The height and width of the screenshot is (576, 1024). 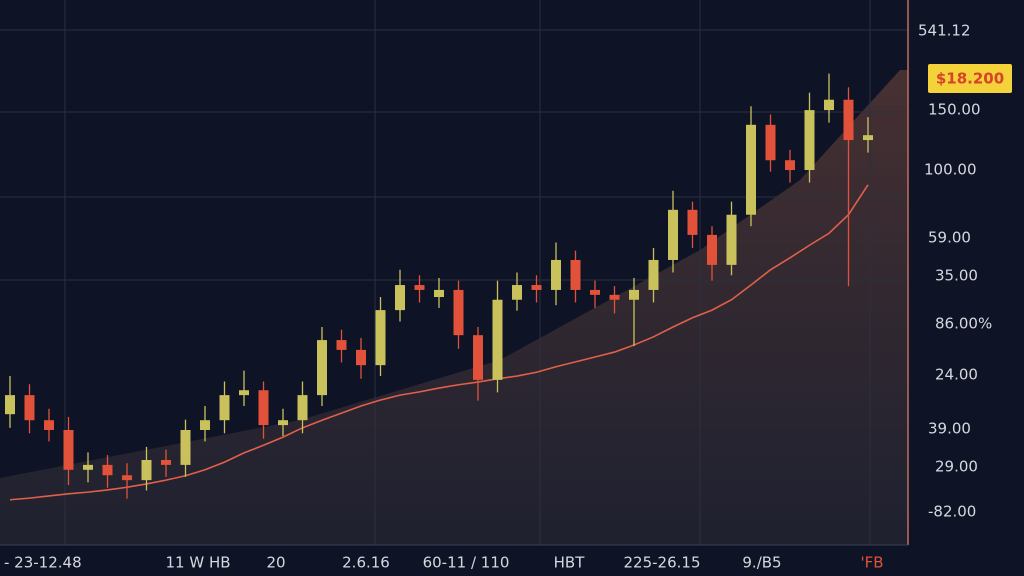 What do you see at coordinates (570, 563) in the screenshot?
I see `x-label: HBT` at bounding box center [570, 563].